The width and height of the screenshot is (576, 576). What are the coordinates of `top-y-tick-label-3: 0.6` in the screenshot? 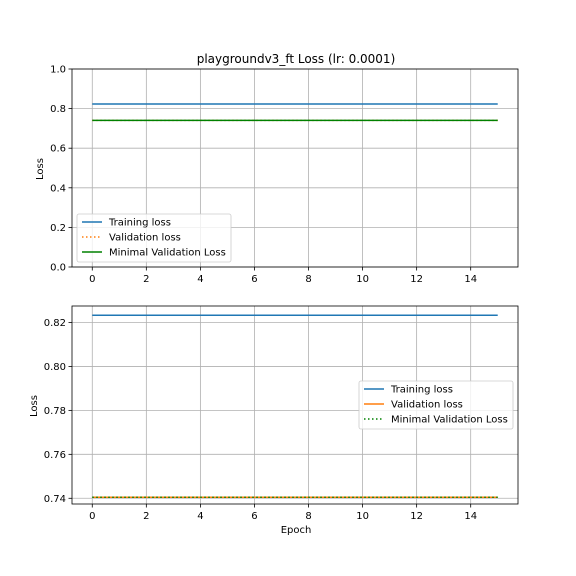 It's located at (58, 149).